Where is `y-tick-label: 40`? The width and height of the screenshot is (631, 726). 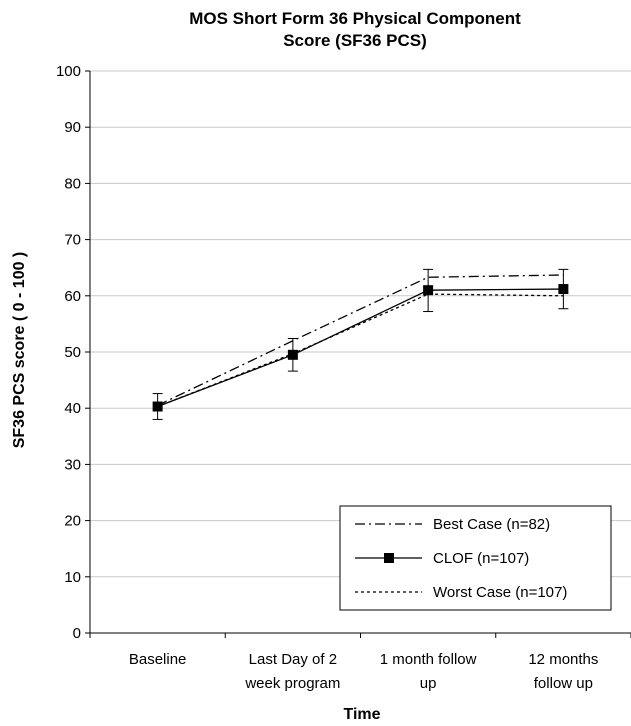
y-tick-label: 40 is located at coordinates (72, 408).